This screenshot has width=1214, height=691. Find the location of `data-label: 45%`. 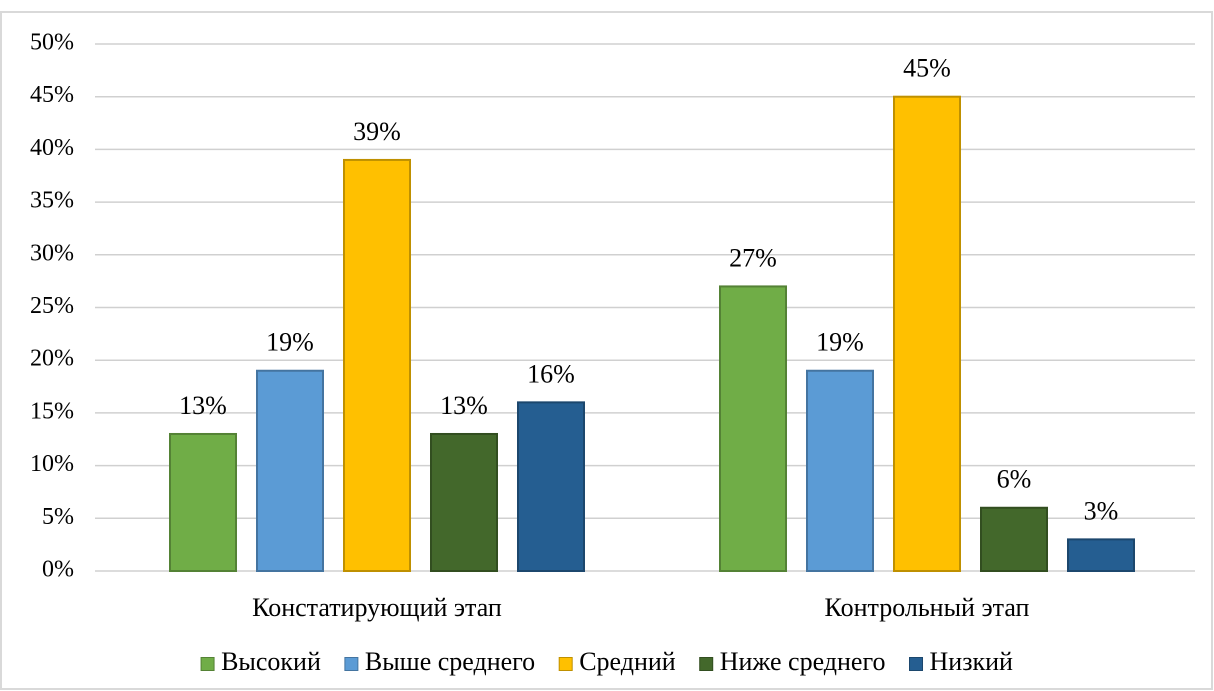

data-label: 45% is located at coordinates (927, 68).